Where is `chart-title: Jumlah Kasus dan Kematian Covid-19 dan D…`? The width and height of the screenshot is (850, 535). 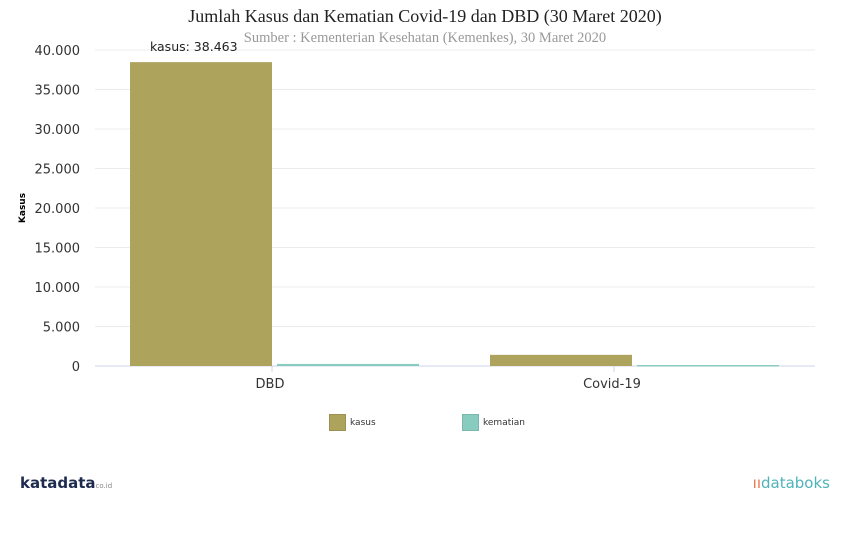
chart-title: Jumlah Kasus dan Kematian Covid-19 dan D… is located at coordinates (425, 16).